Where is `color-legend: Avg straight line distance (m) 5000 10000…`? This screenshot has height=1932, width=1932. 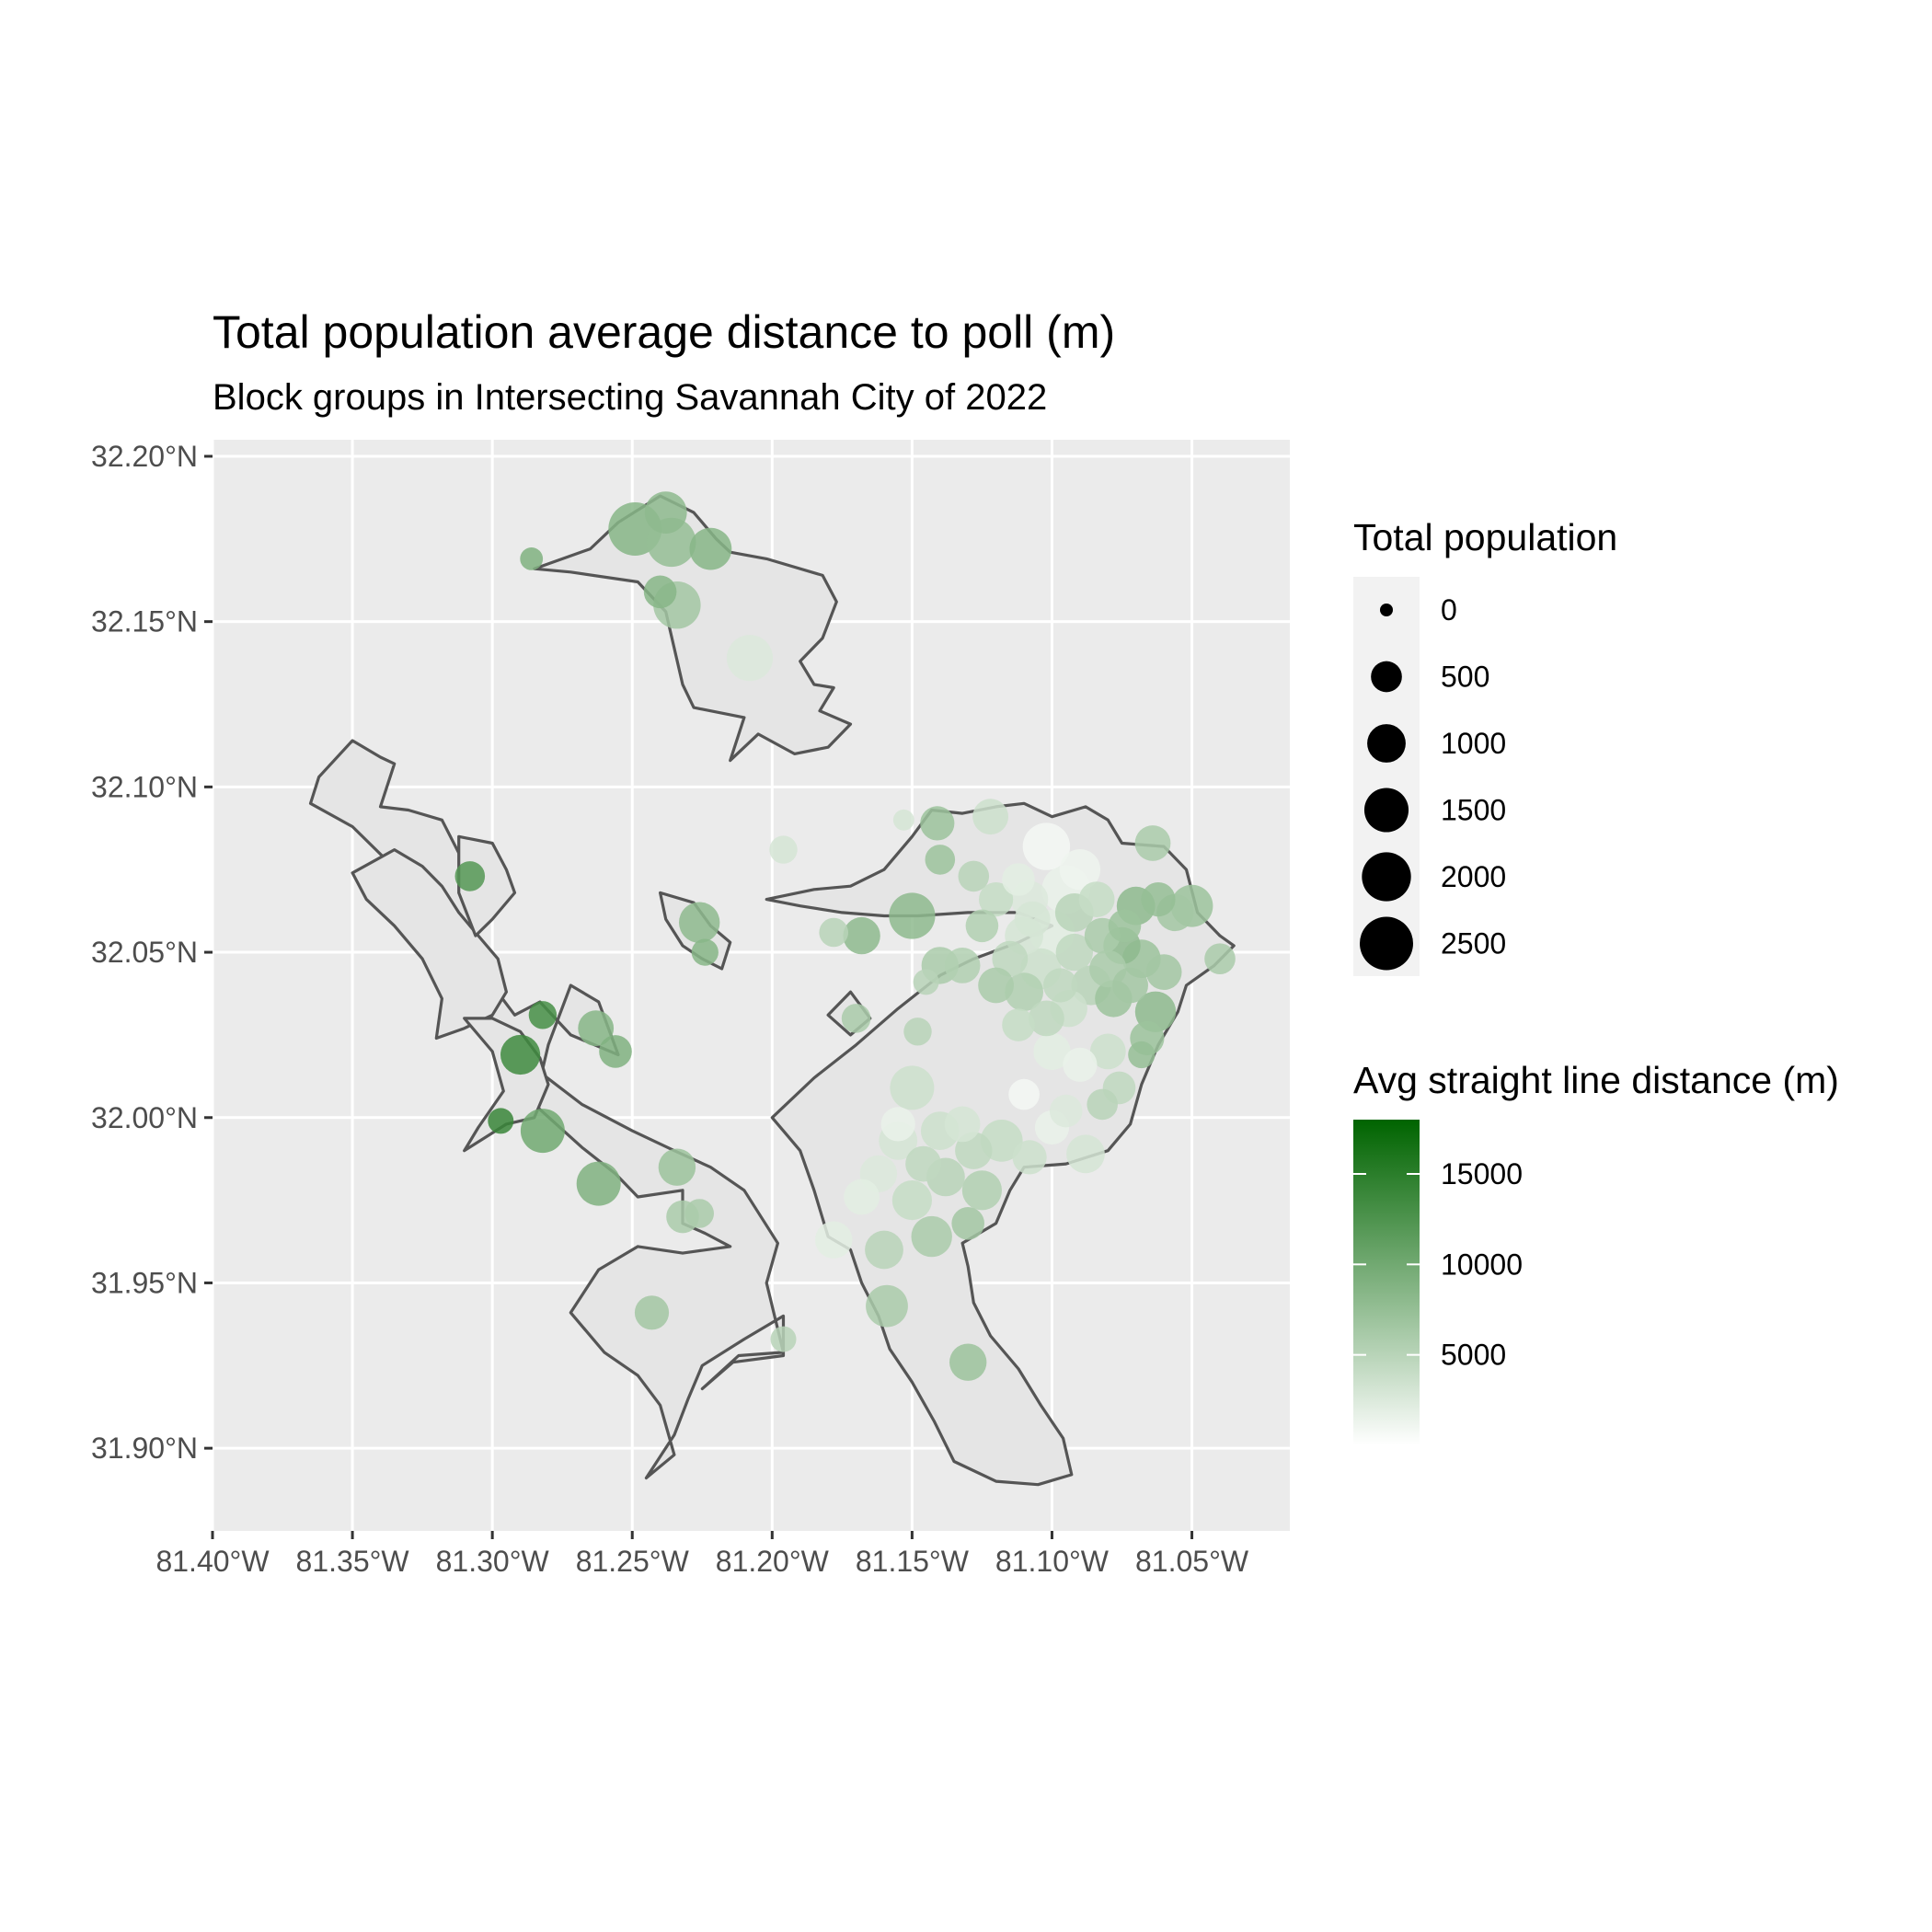 color-legend: Avg straight line distance (m) 5000 10000… is located at coordinates (1596, 1252).